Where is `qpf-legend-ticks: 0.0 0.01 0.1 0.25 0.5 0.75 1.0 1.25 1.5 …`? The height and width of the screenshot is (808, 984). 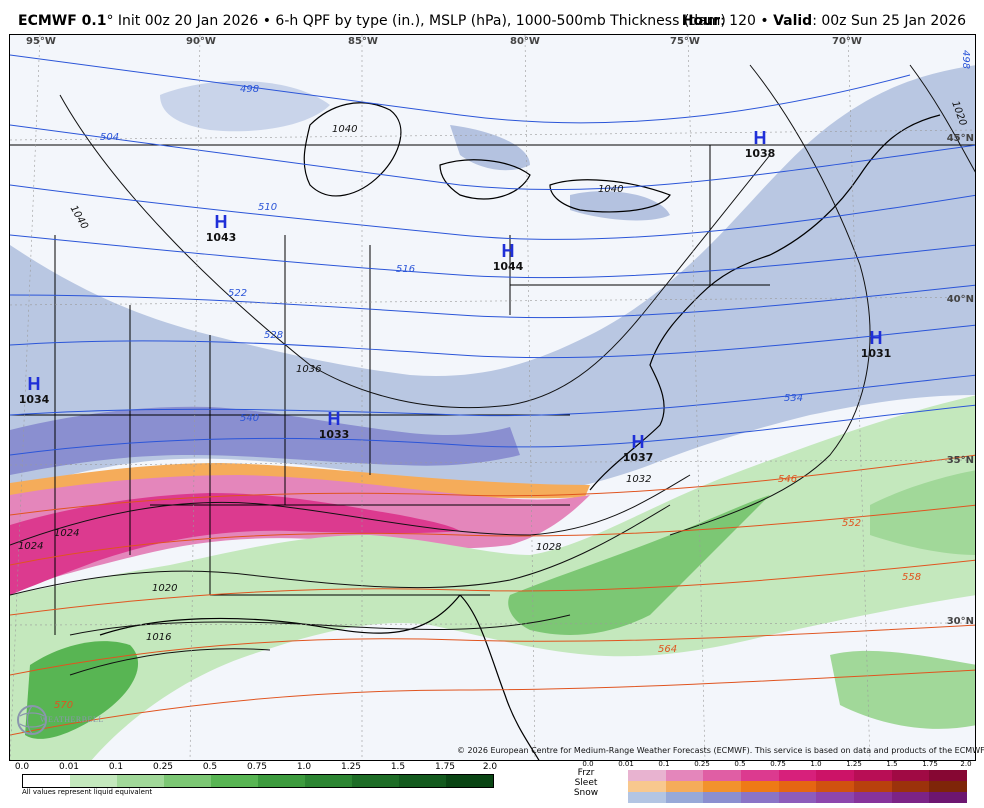
qpf-legend-ticks: 0.0 0.01 0.1 0.25 0.5 0.75 1.0 1.25 1.5 … is located at coordinates (256, 768).